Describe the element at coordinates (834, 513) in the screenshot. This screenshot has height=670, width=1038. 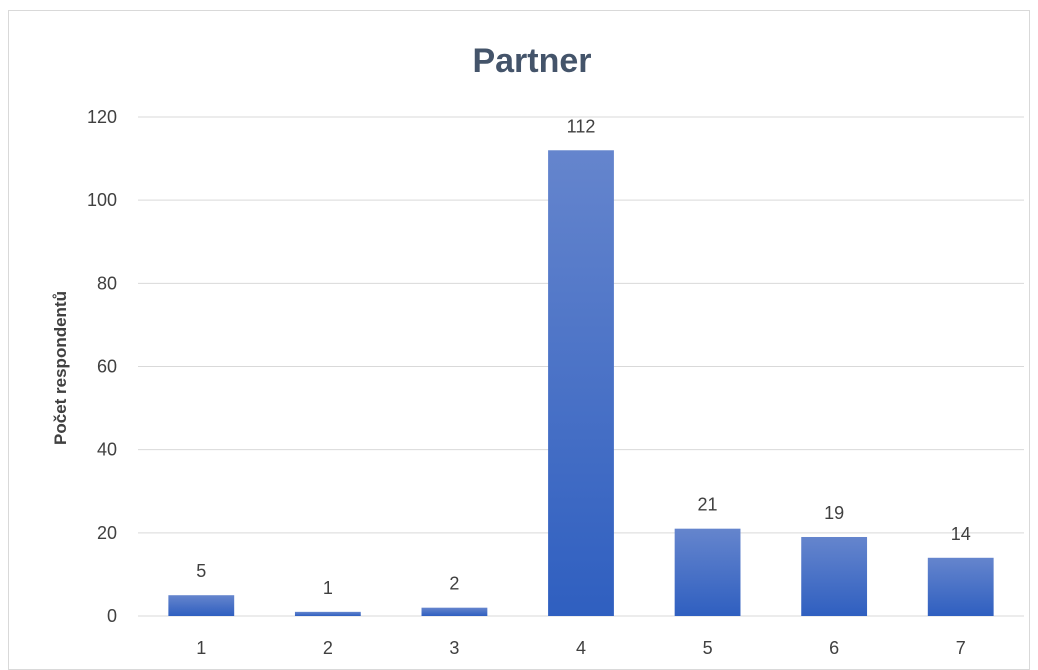
I see `data-label: 19` at that location.